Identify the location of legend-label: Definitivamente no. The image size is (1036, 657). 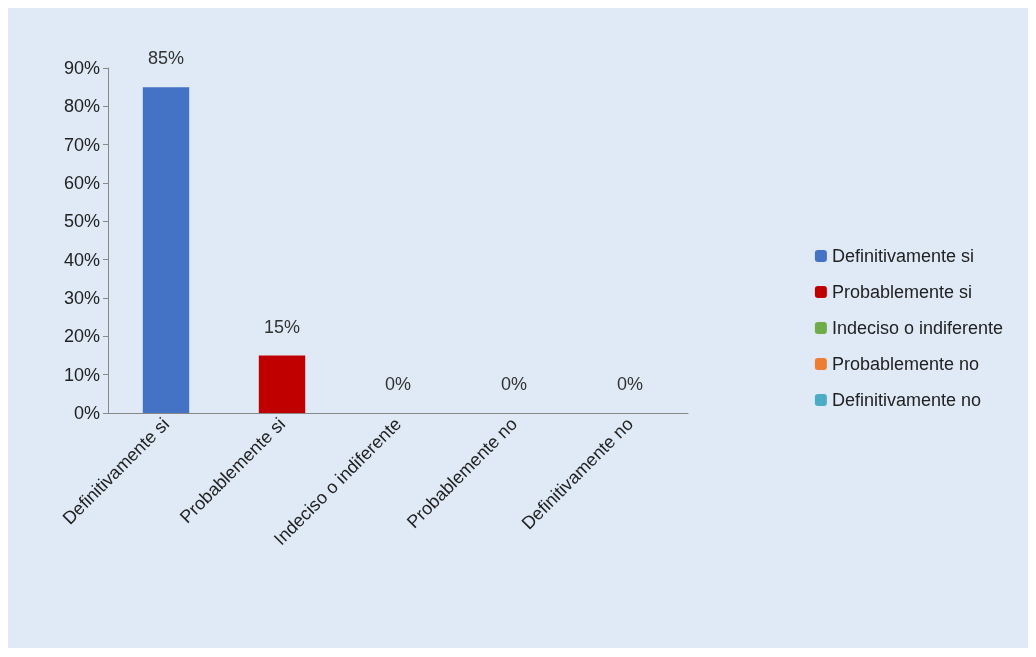
(906, 400).